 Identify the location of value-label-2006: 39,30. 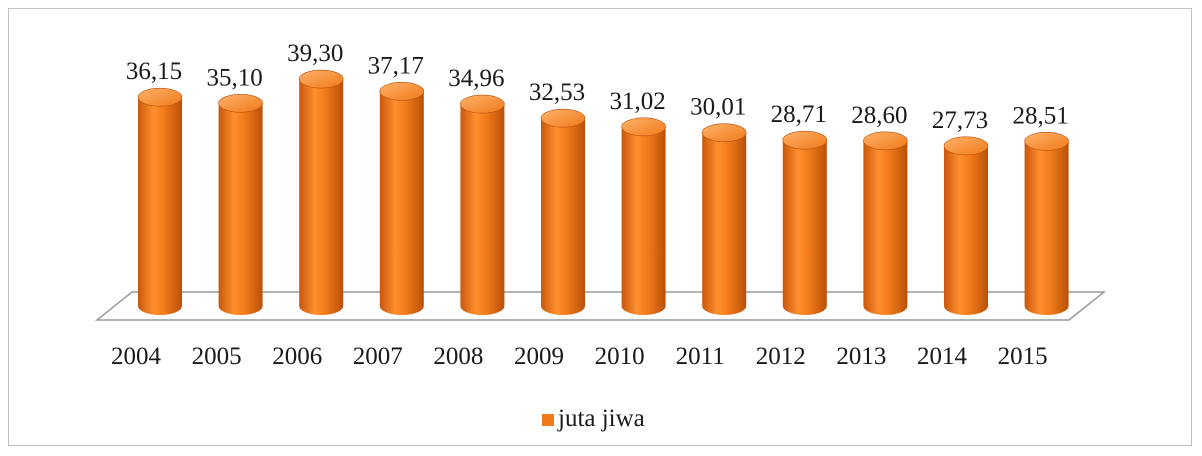
(315, 53).